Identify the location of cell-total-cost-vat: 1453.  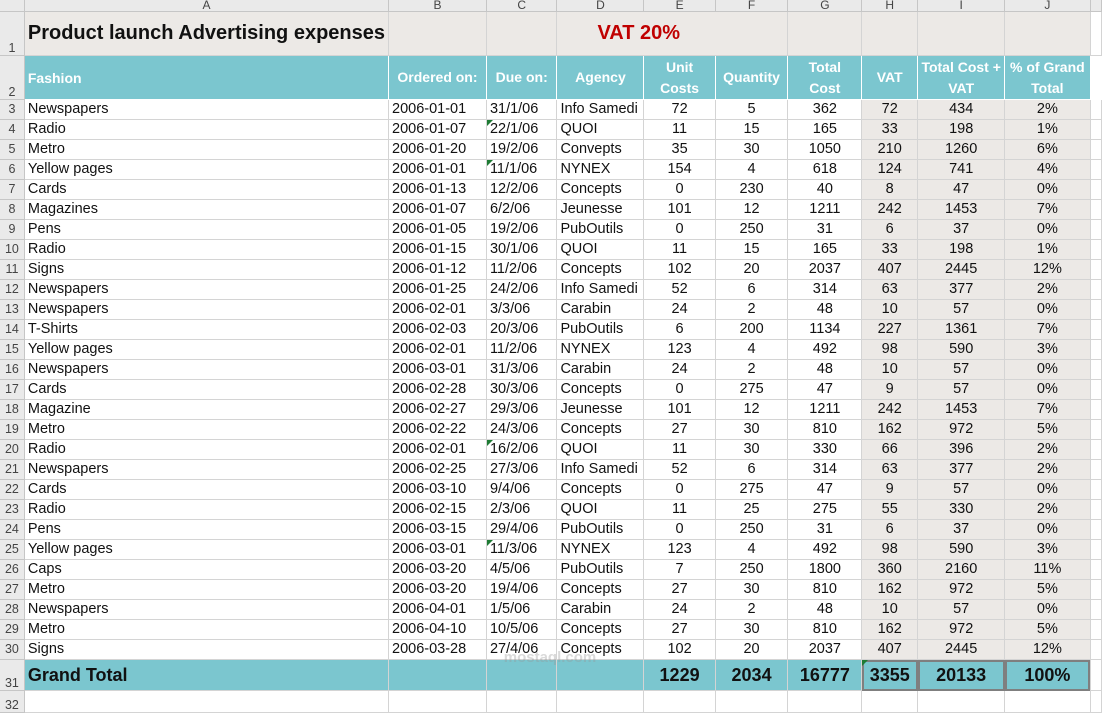
(961, 409).